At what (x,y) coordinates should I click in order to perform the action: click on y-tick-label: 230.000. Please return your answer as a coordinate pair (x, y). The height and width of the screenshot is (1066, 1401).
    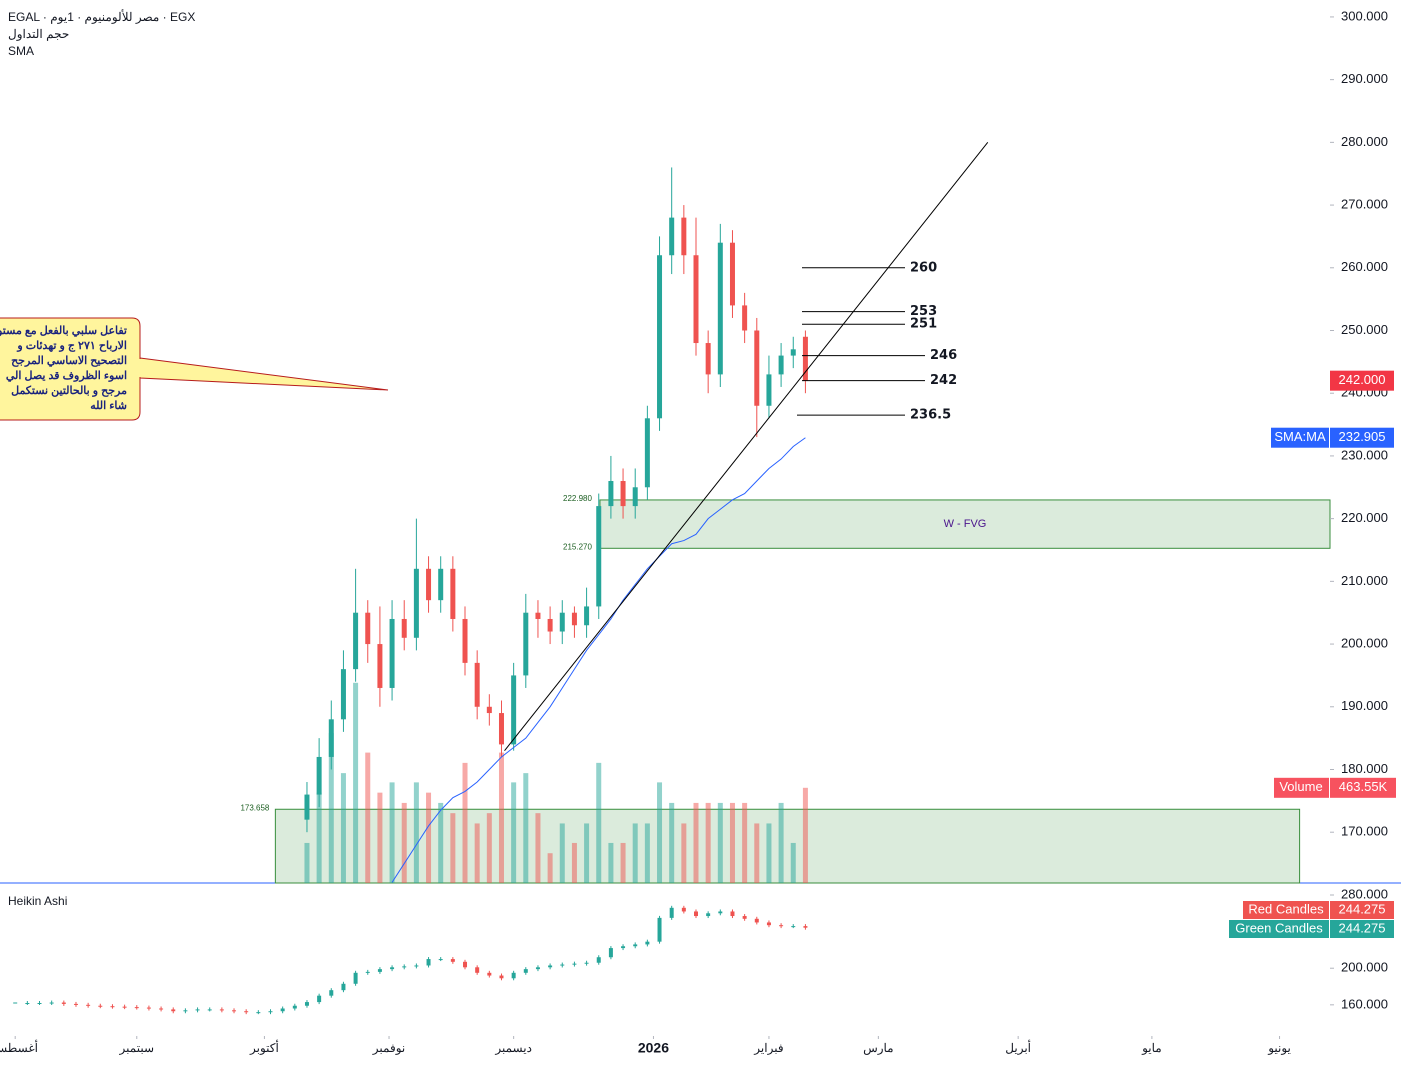
    Looking at the image, I should click on (1364, 454).